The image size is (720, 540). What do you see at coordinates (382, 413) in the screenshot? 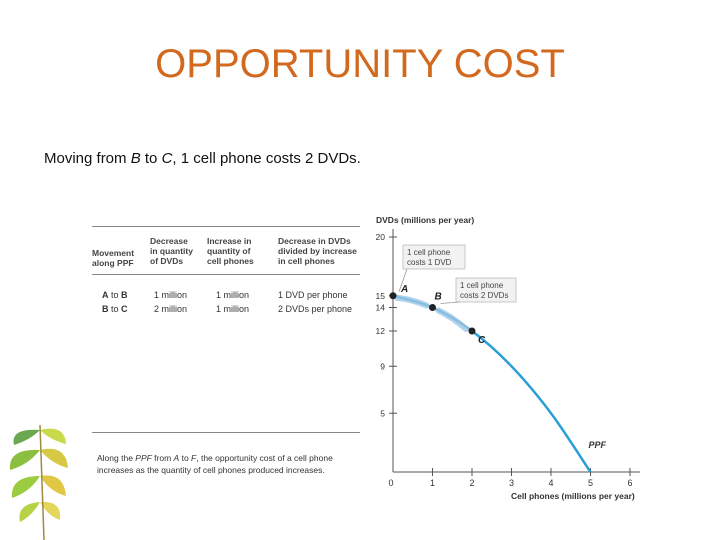
I see `y-tick-label: 5` at bounding box center [382, 413].